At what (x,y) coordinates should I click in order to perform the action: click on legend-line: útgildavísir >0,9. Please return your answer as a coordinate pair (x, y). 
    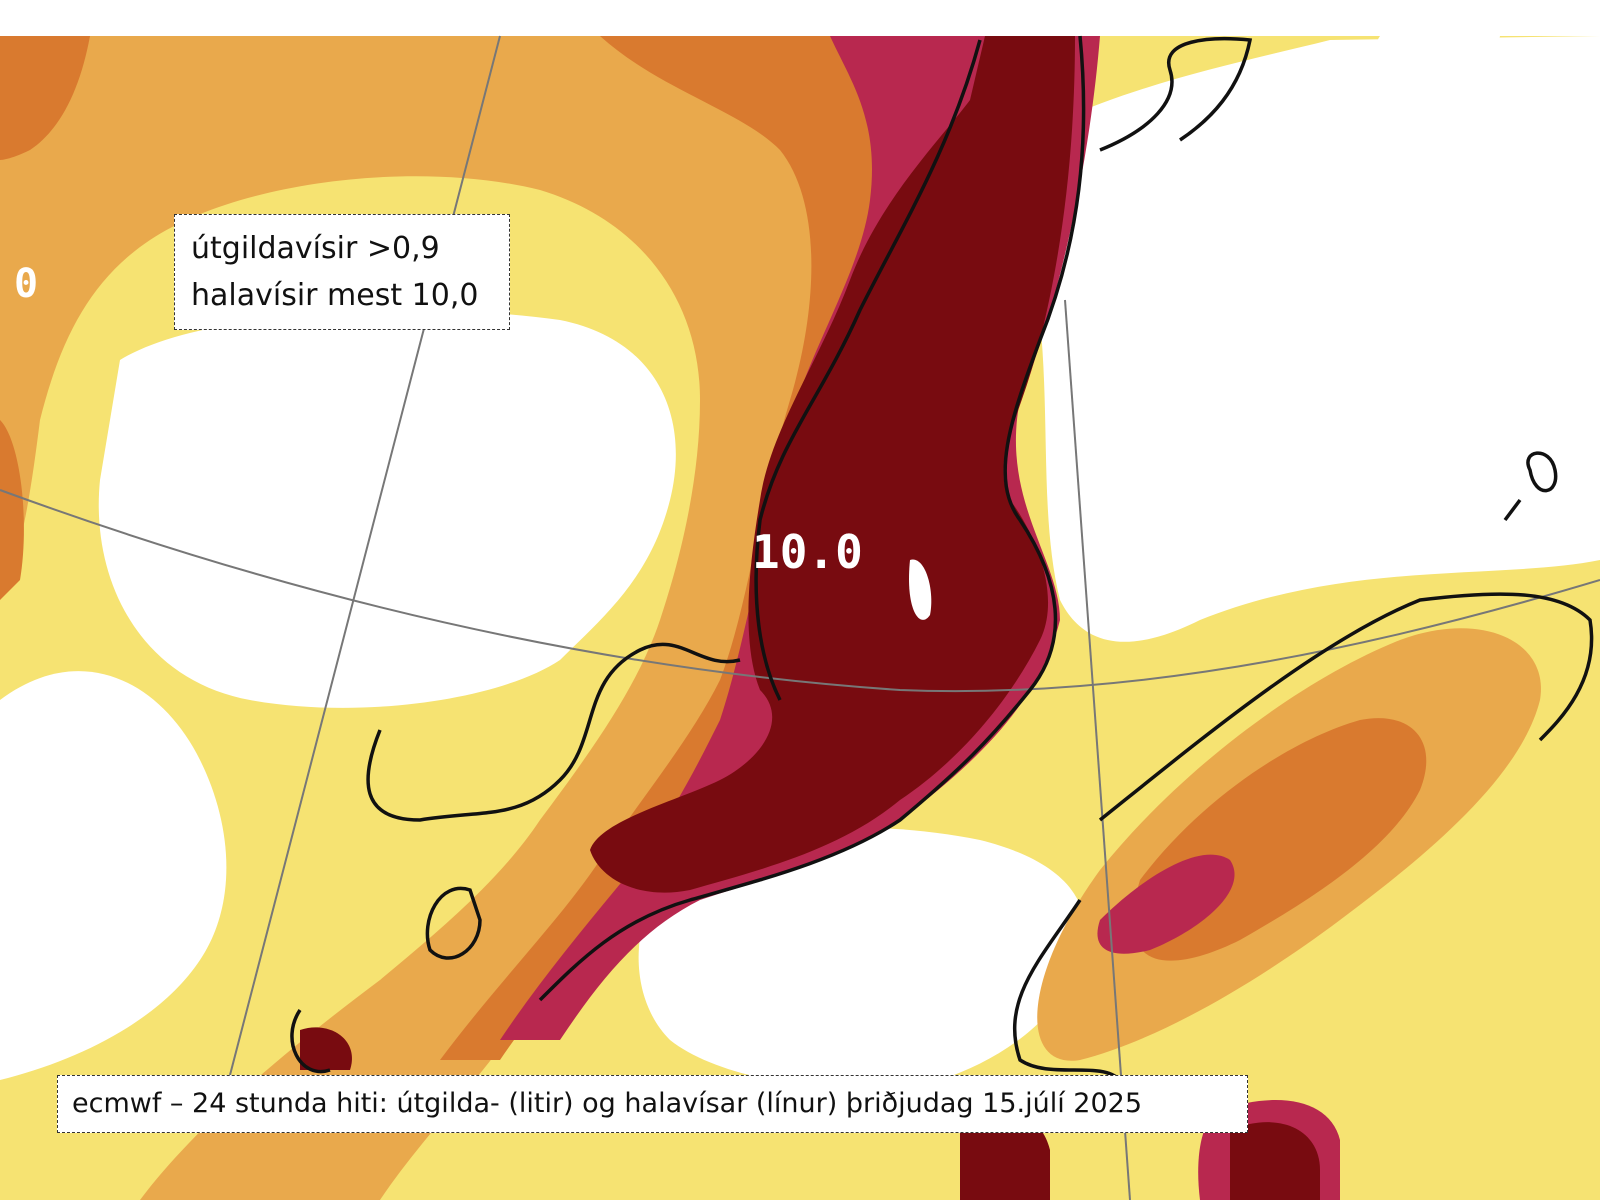
    Looking at the image, I should click on (315, 248).